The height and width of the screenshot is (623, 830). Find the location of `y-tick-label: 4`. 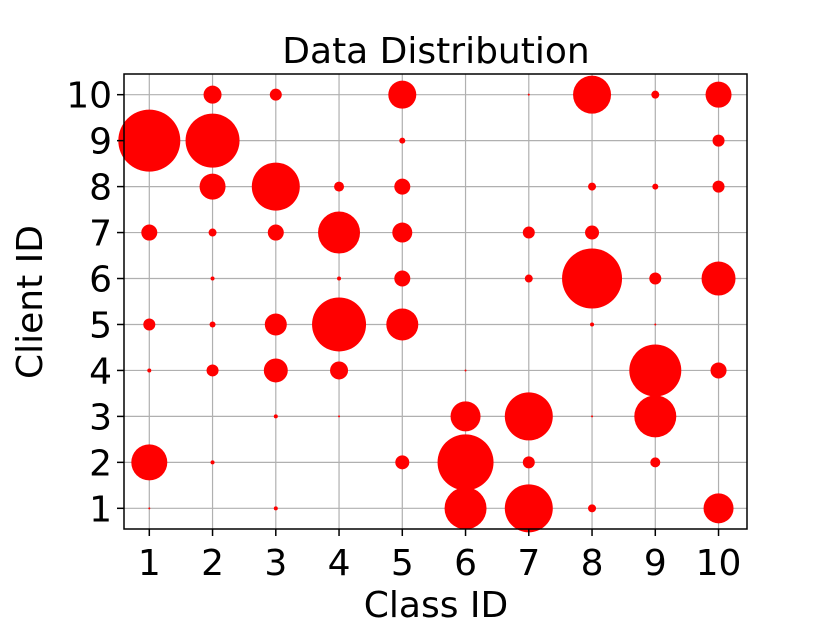

y-tick-label: 4 is located at coordinates (100, 371).